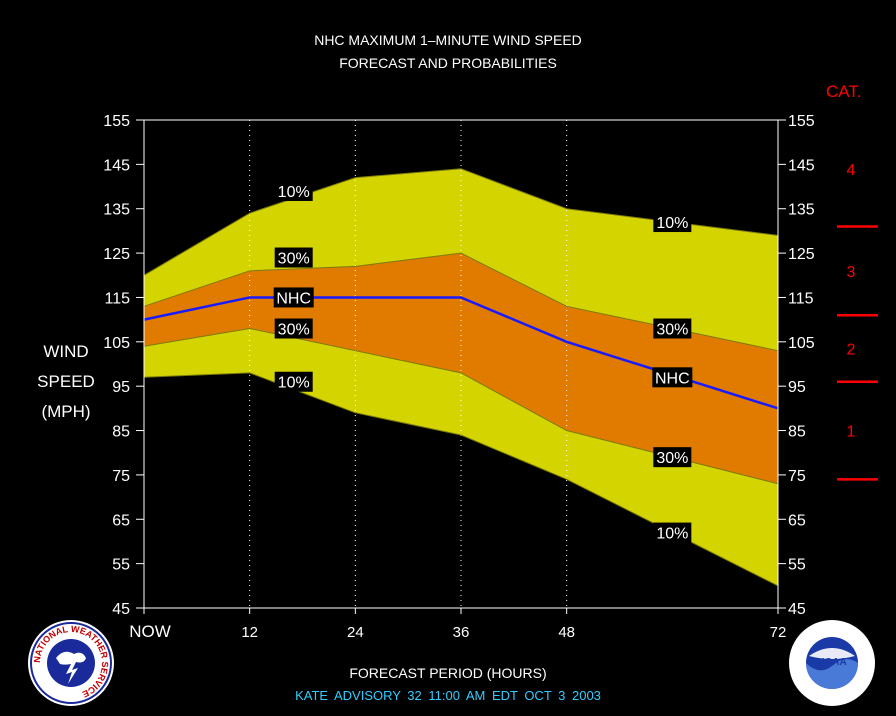 This screenshot has width=896, height=716. Describe the element at coordinates (121, 432) in the screenshot. I see `y-tick-label-left: 85` at that location.